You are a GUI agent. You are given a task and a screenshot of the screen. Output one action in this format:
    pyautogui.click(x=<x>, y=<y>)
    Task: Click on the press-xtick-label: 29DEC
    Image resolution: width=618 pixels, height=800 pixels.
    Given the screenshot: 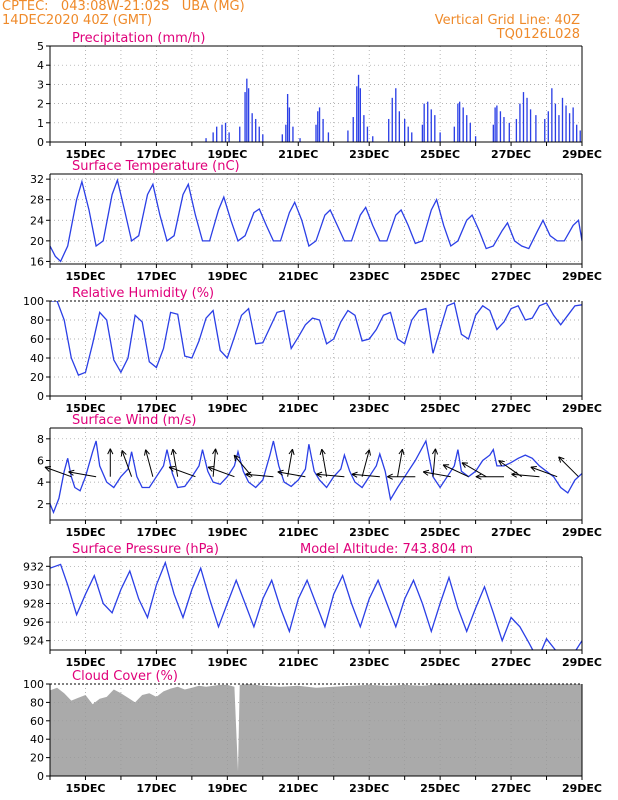 What is the action you would take?
    pyautogui.click(x=582, y=662)
    